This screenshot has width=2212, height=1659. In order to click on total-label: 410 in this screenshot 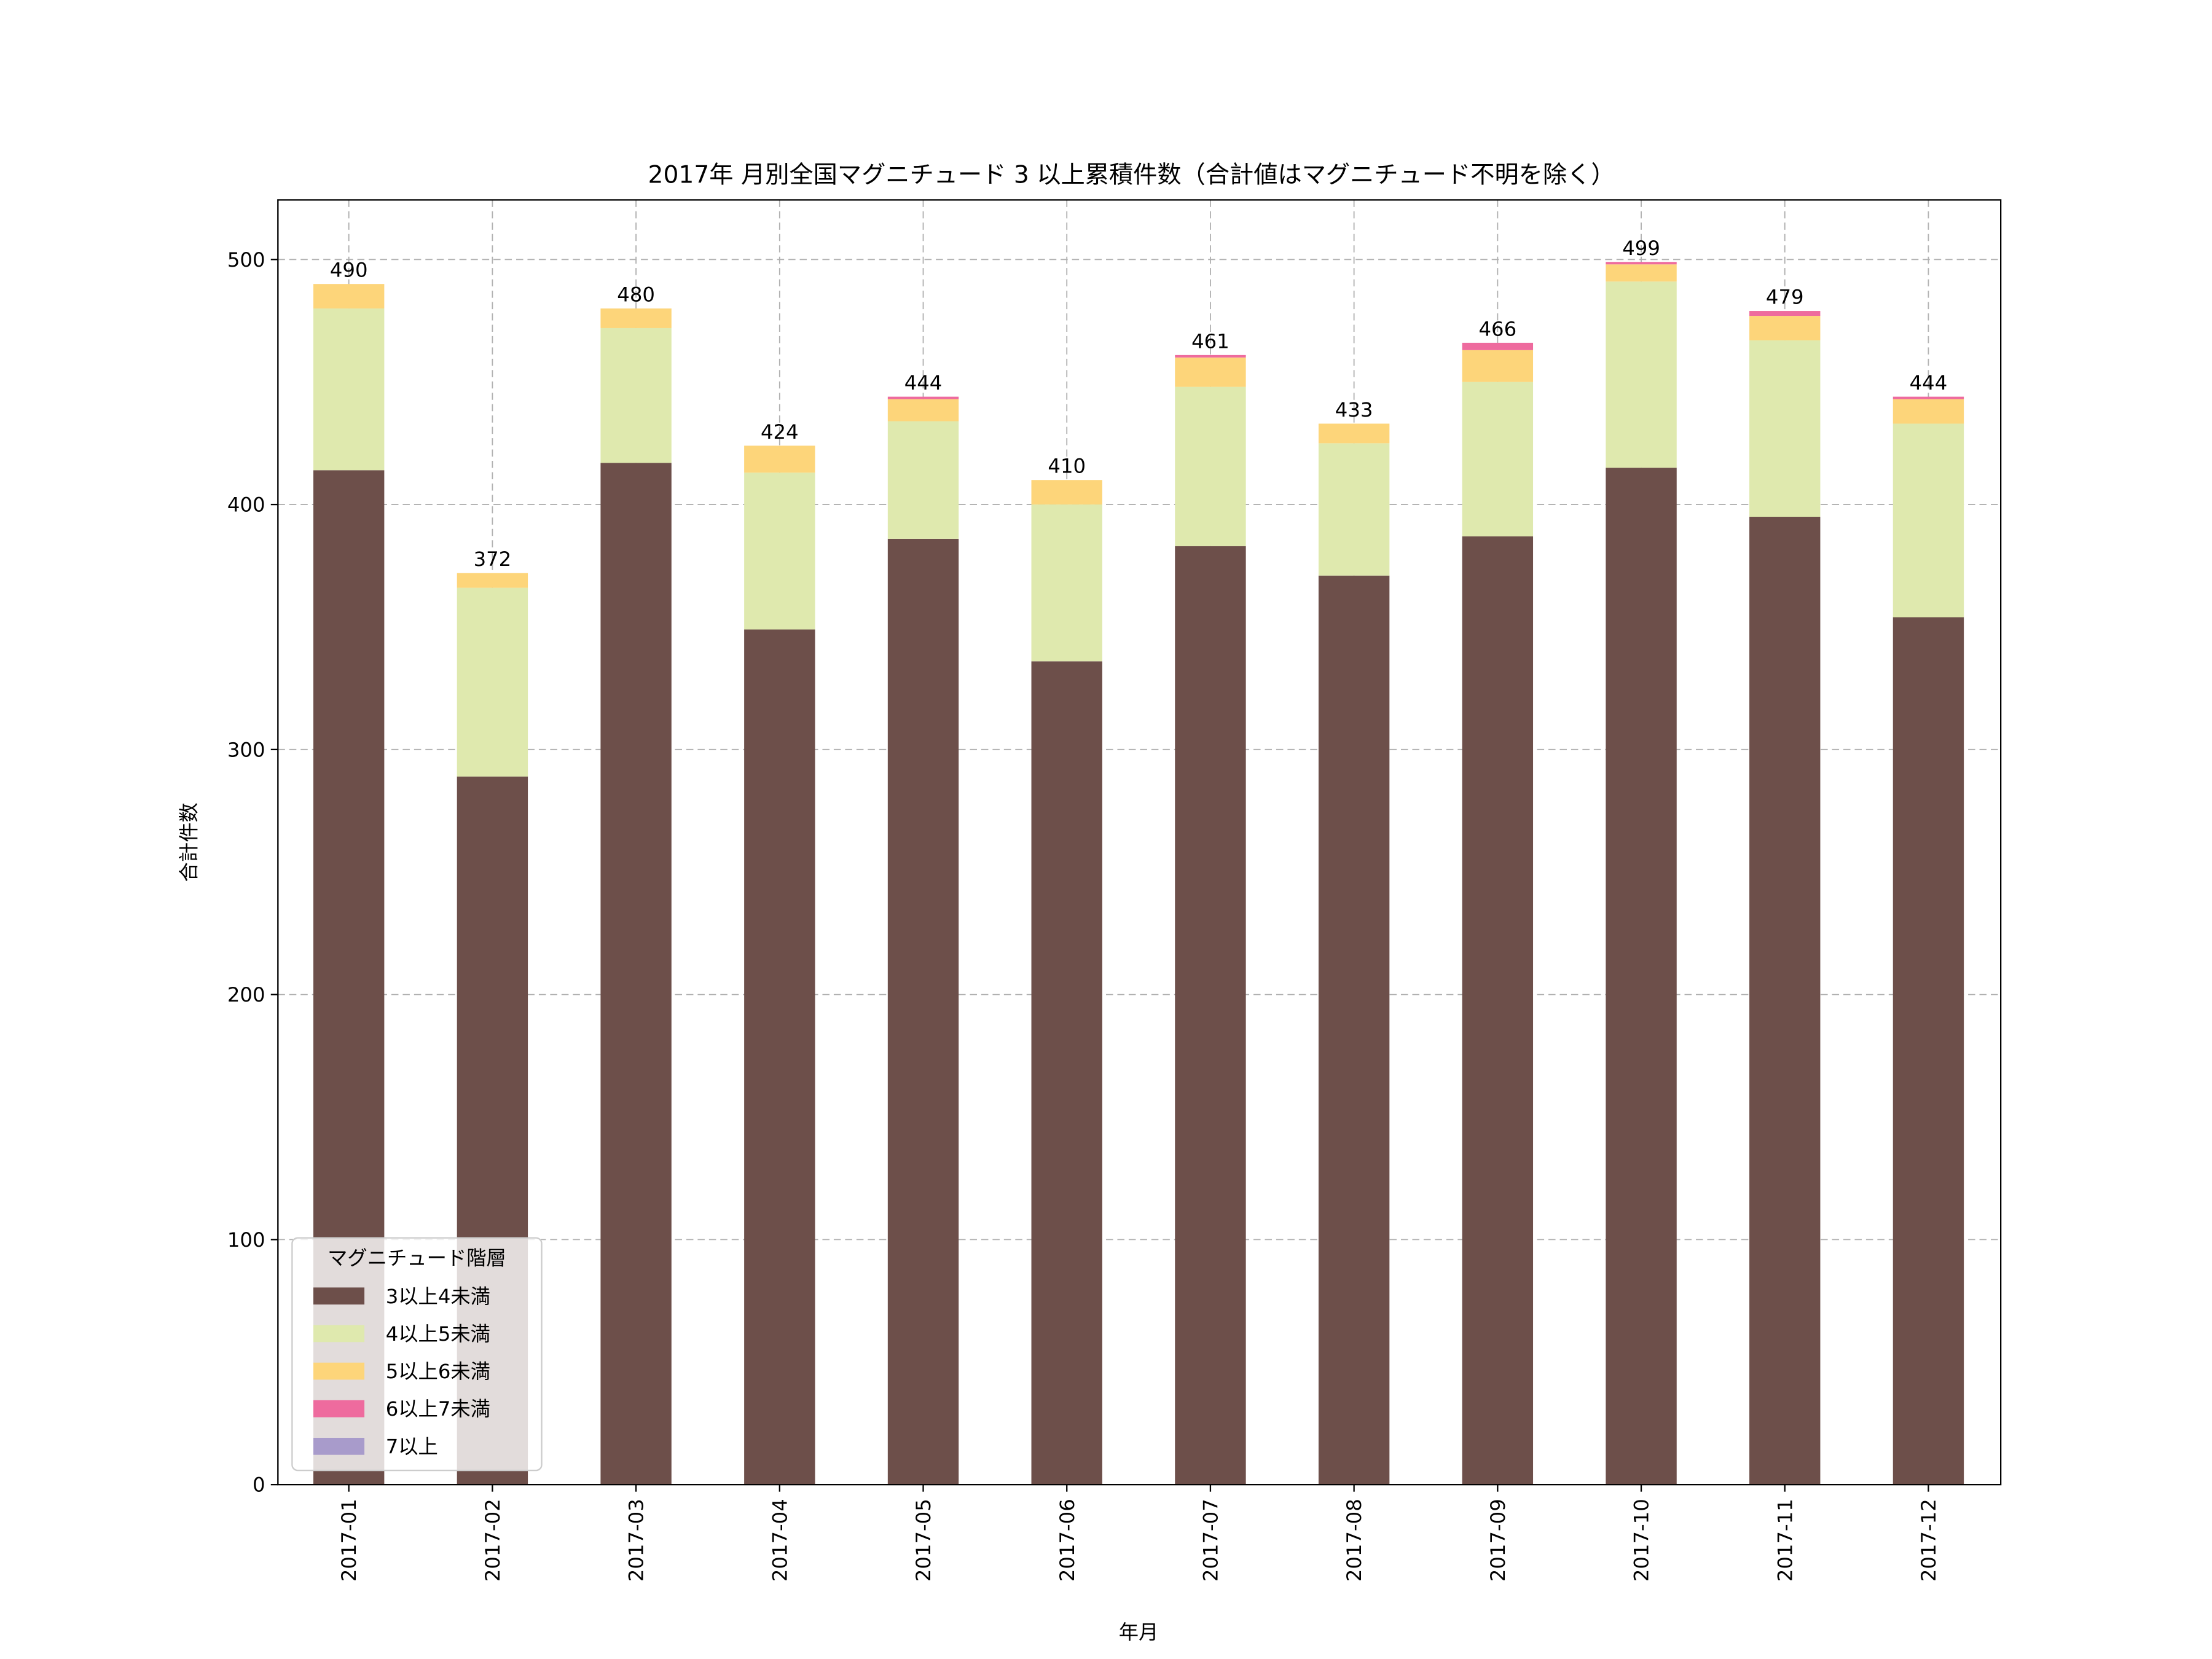, I will do `click(1067, 466)`.